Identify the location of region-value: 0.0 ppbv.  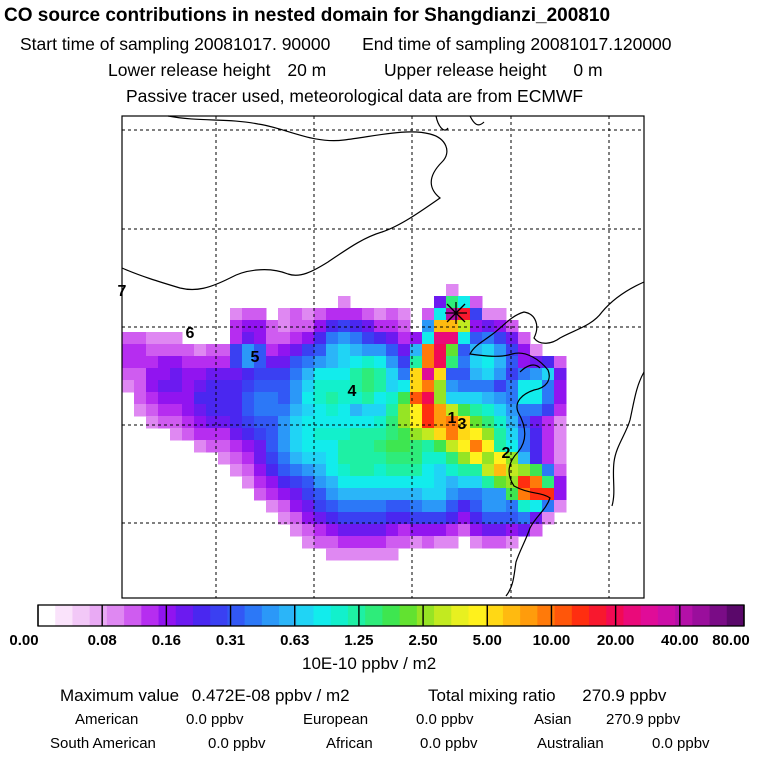
(237, 743).